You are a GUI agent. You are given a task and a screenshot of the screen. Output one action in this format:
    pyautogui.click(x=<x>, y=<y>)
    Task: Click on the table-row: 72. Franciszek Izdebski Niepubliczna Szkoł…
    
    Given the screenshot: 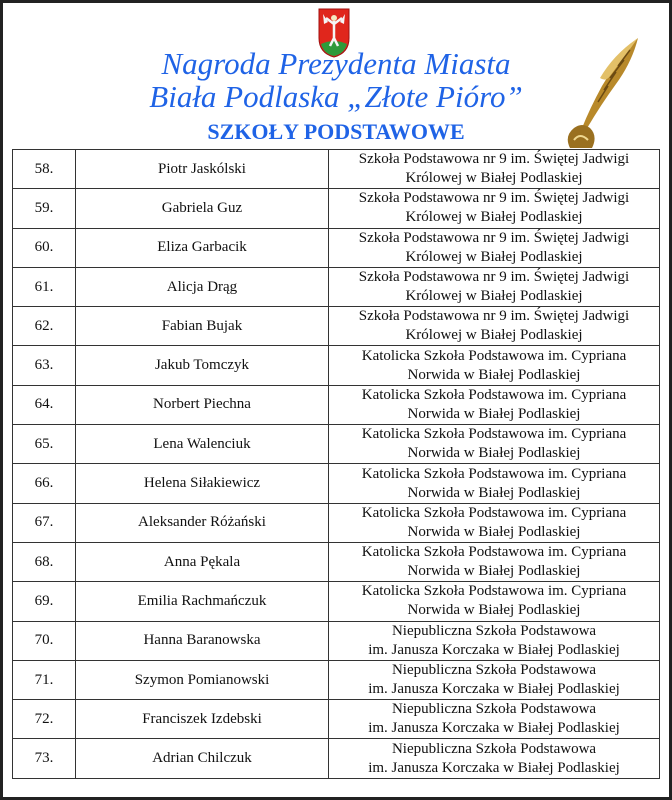 What is the action you would take?
    pyautogui.click(x=336, y=719)
    